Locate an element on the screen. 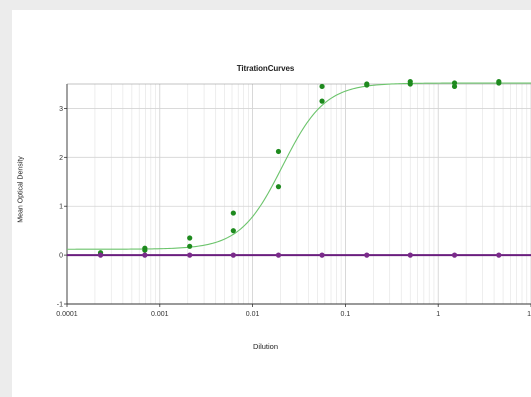  x-tick-label: 0.1 is located at coordinates (346, 314).